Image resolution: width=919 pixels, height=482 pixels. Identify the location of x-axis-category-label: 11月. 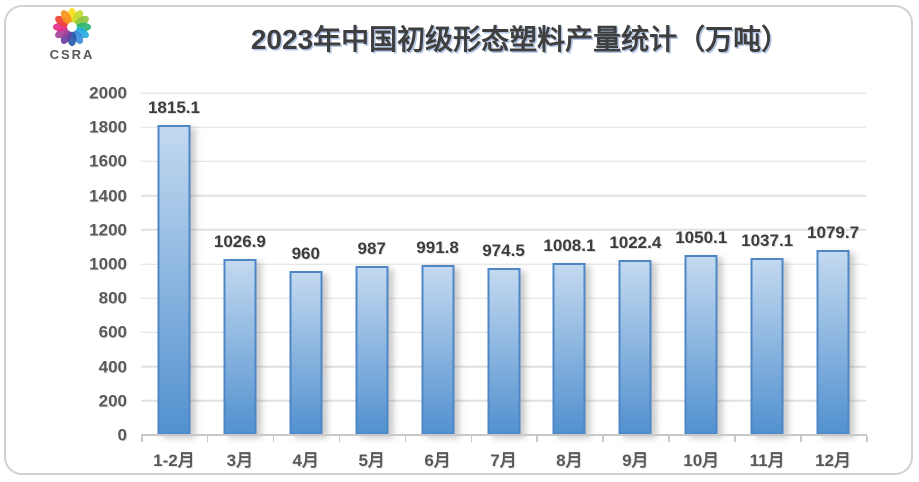
(767, 460).